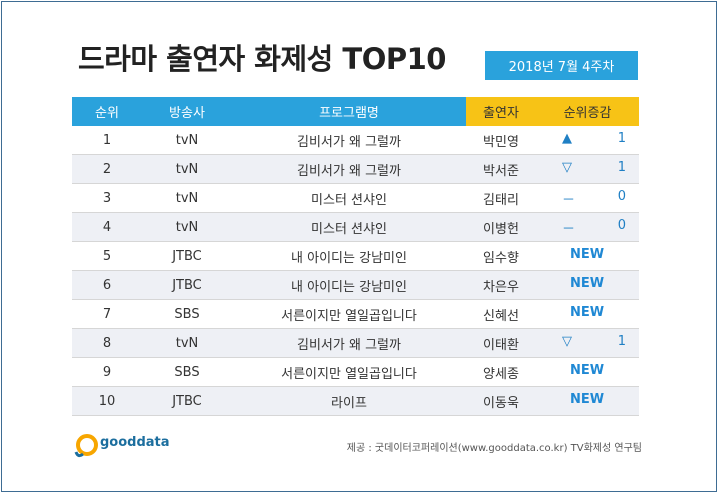  Describe the element at coordinates (501, 285) in the screenshot. I see `actor-cell: 차은우` at that location.